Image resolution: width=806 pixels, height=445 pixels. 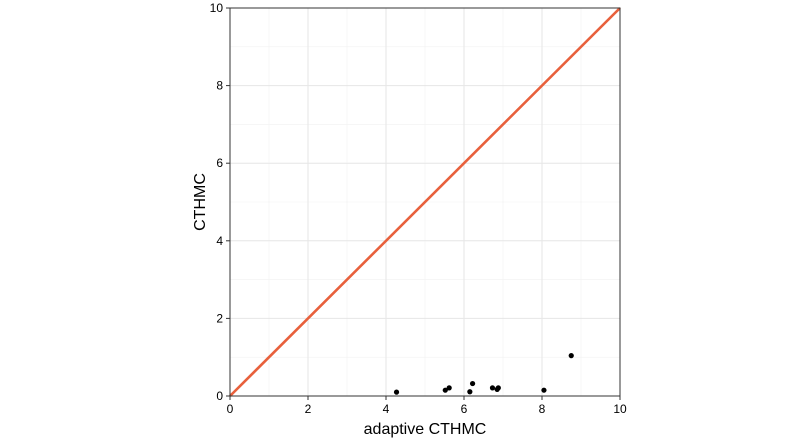 What do you see at coordinates (219, 86) in the screenshot?
I see `y-tick-label: 8` at bounding box center [219, 86].